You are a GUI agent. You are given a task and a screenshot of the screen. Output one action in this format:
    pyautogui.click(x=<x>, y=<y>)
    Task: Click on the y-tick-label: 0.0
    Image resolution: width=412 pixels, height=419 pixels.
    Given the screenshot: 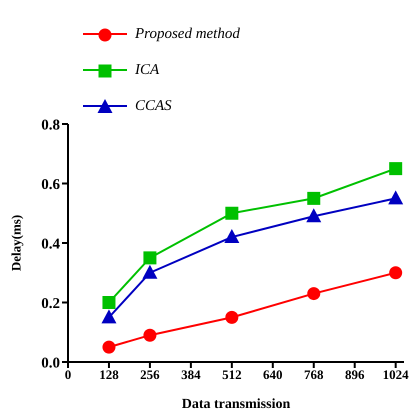 What is the action you would take?
    pyautogui.click(x=50, y=363)
    